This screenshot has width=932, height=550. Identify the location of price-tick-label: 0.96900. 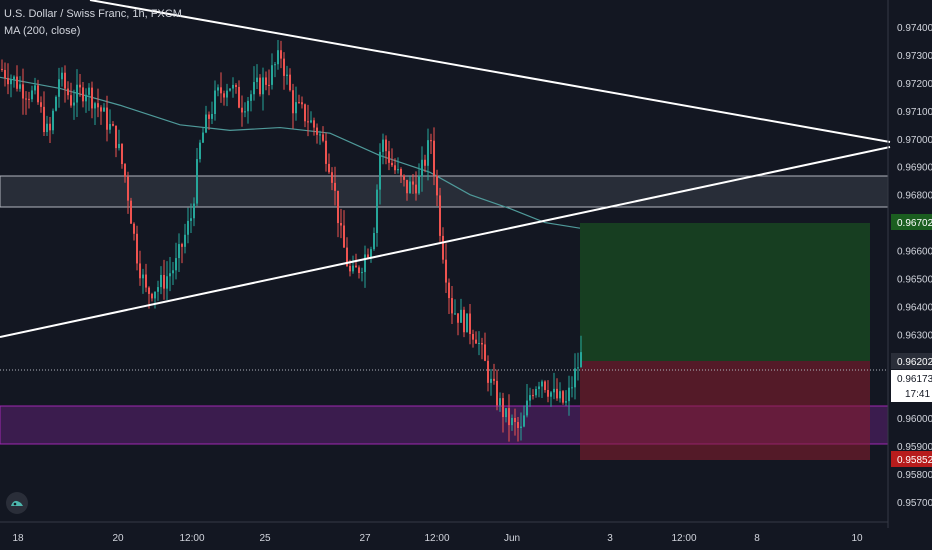
(914, 168).